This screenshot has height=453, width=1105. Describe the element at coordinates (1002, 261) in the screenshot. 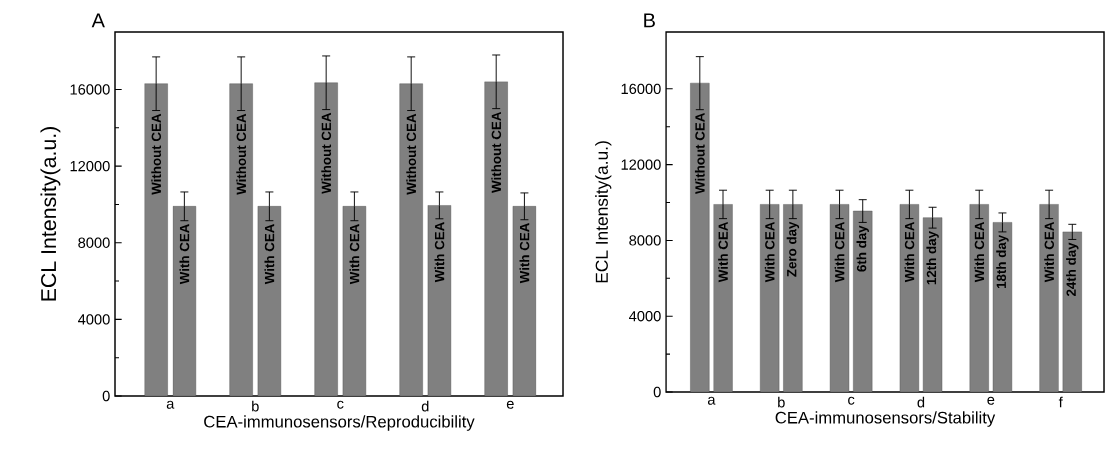

I see `annotation: 18th day` at that location.